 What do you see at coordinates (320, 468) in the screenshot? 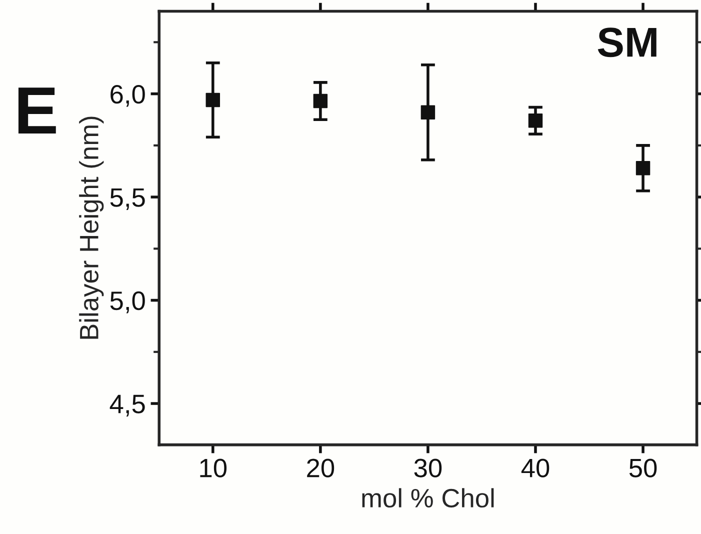
I see `x-tick-label: 20` at bounding box center [320, 468].